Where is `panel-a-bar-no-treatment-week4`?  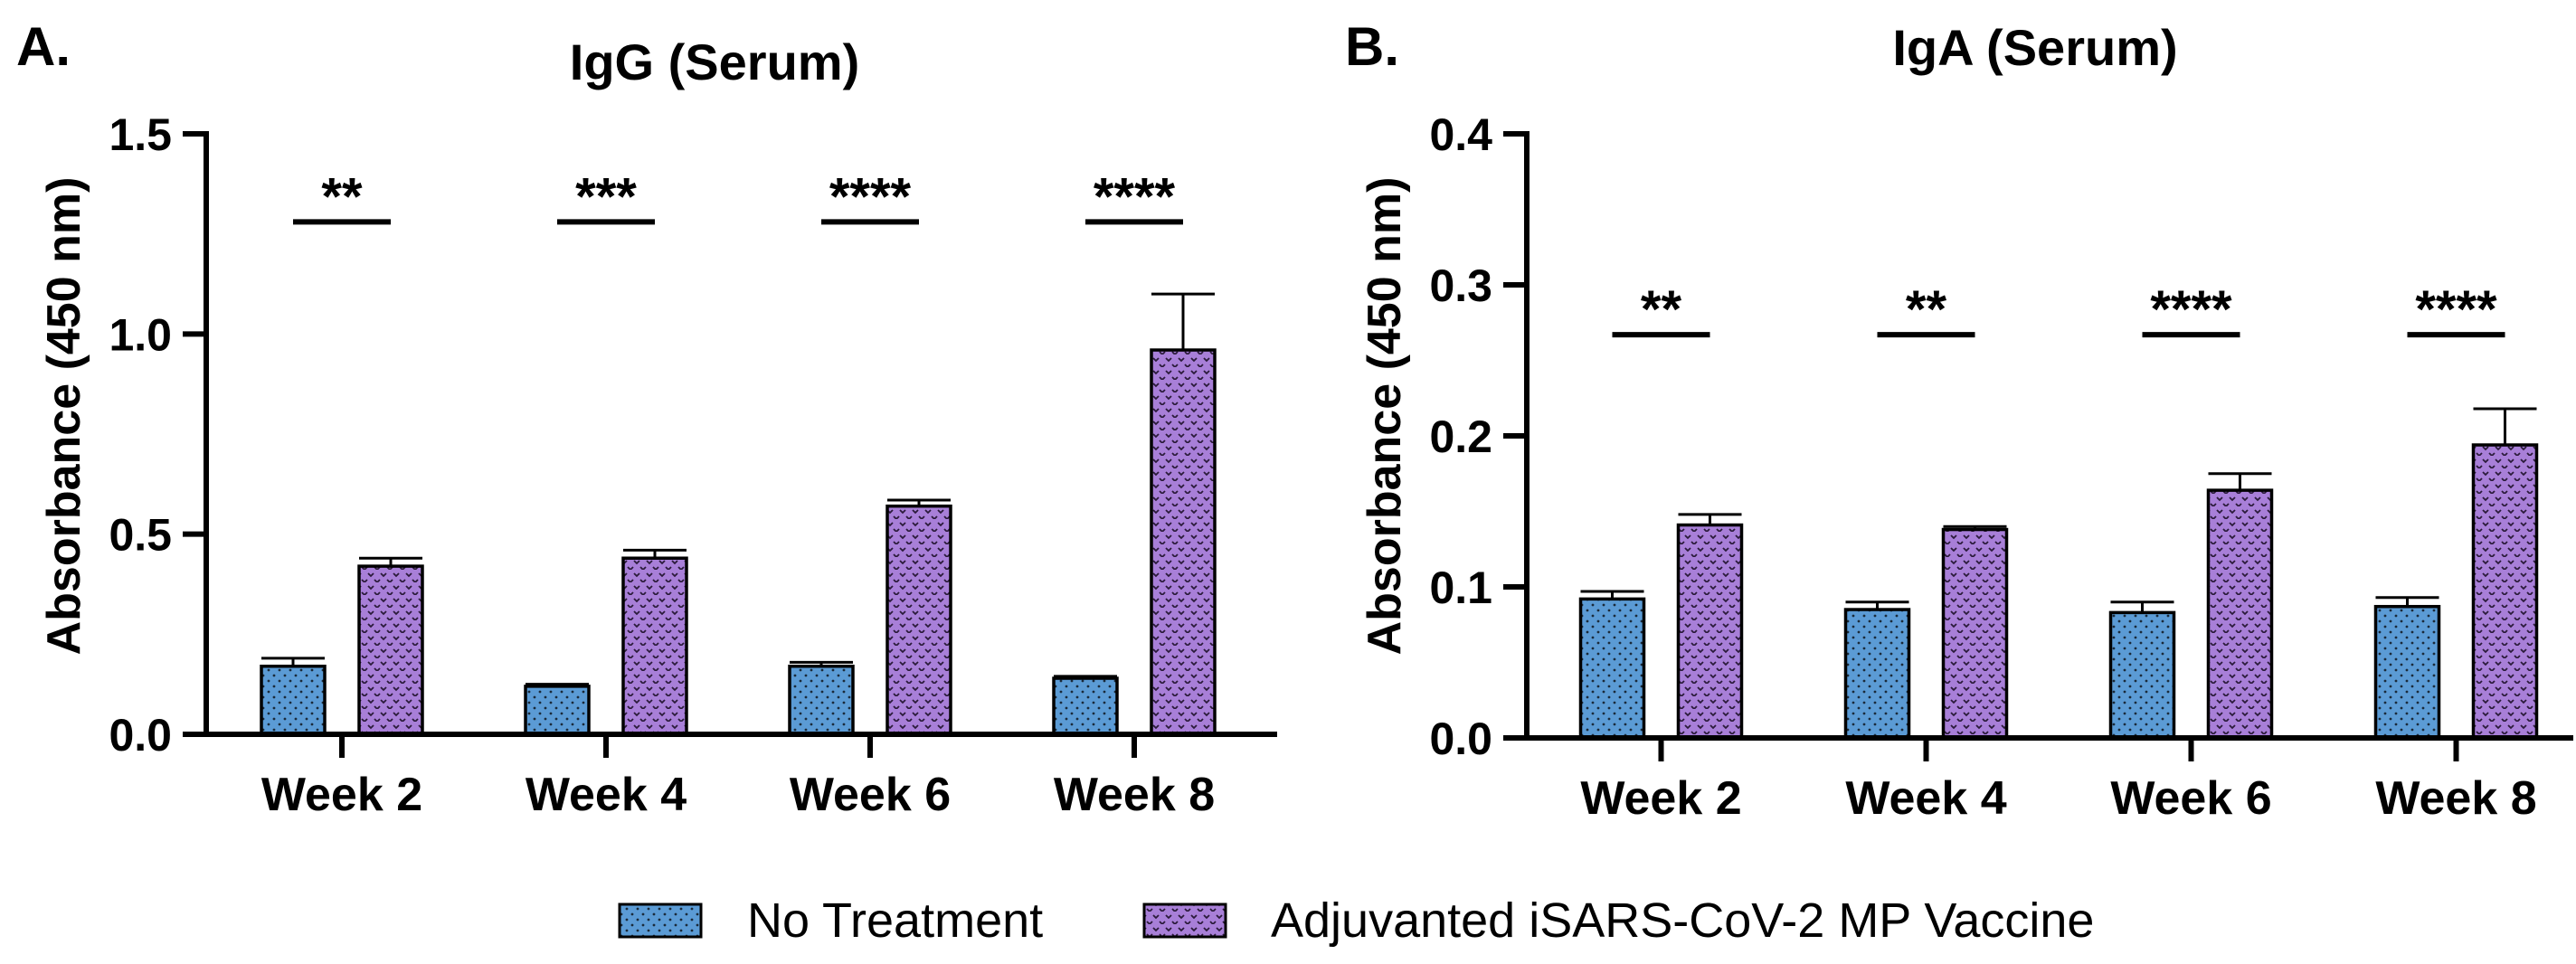
panel-a-bar-no-treatment-week4 is located at coordinates (558, 710).